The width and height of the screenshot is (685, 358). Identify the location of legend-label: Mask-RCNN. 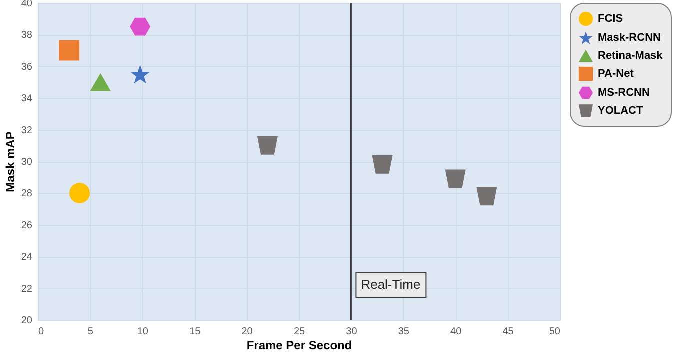
(630, 38).